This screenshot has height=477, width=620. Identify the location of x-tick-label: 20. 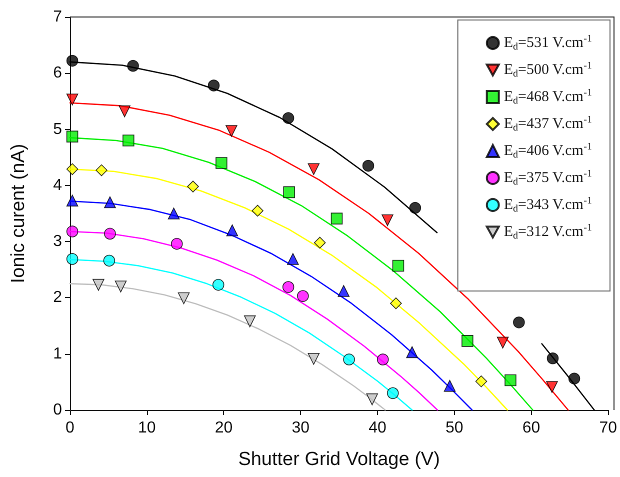
(223, 428).